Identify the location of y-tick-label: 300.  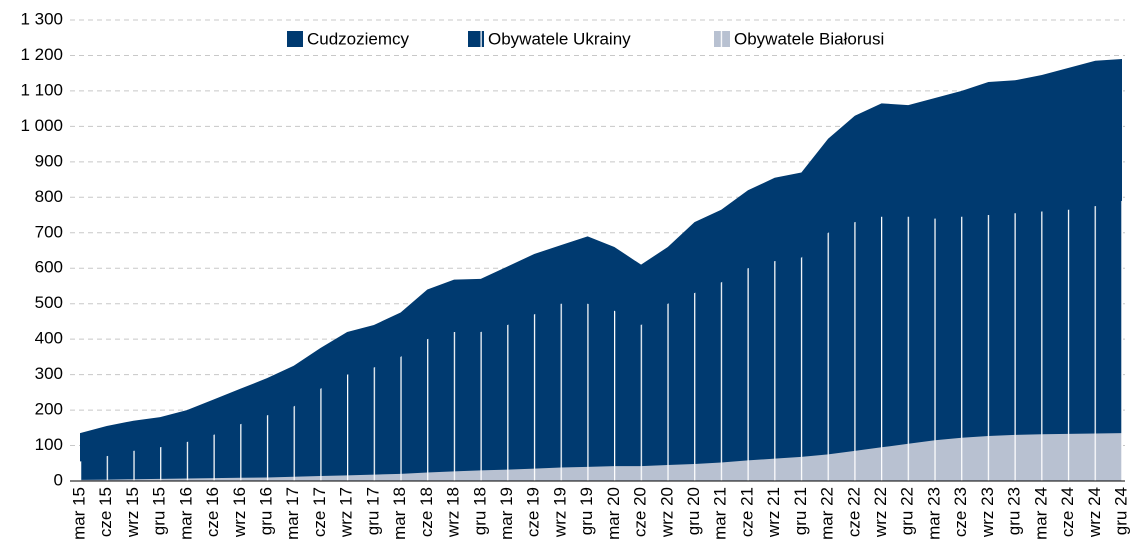
(49, 373).